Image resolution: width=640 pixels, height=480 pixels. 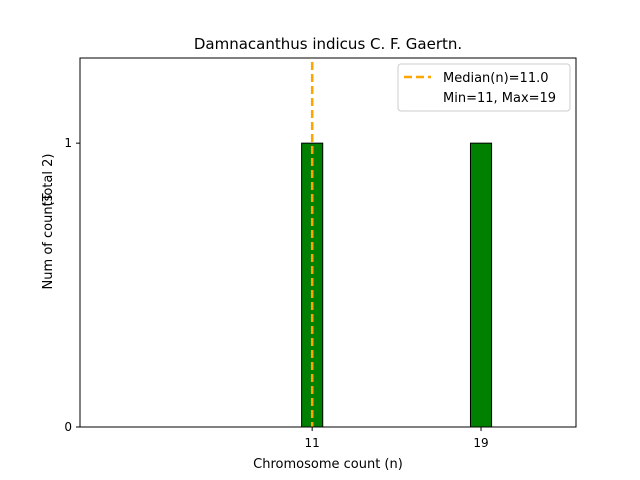 I want to click on y-ticks: 01, so click(x=72, y=285).